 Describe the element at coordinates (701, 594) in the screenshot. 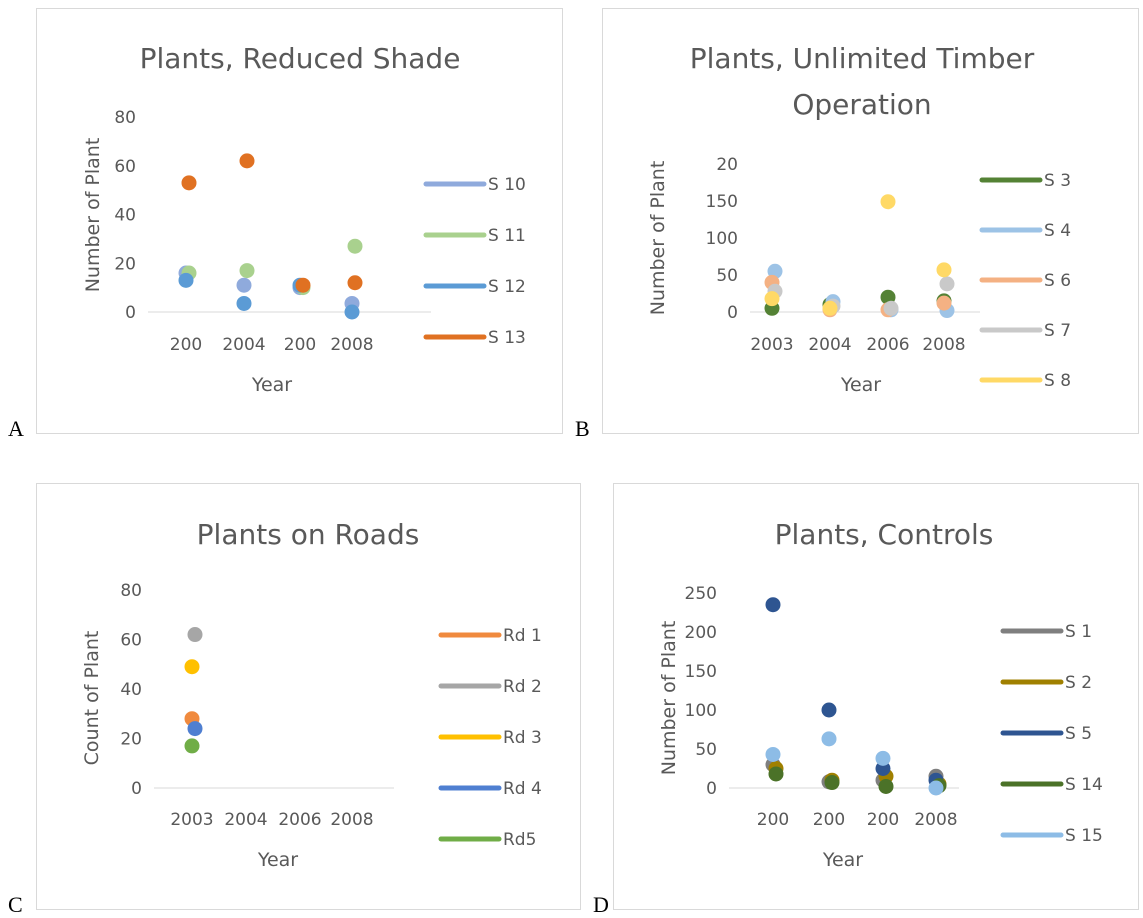

I see `y-tick-label: 250` at that location.